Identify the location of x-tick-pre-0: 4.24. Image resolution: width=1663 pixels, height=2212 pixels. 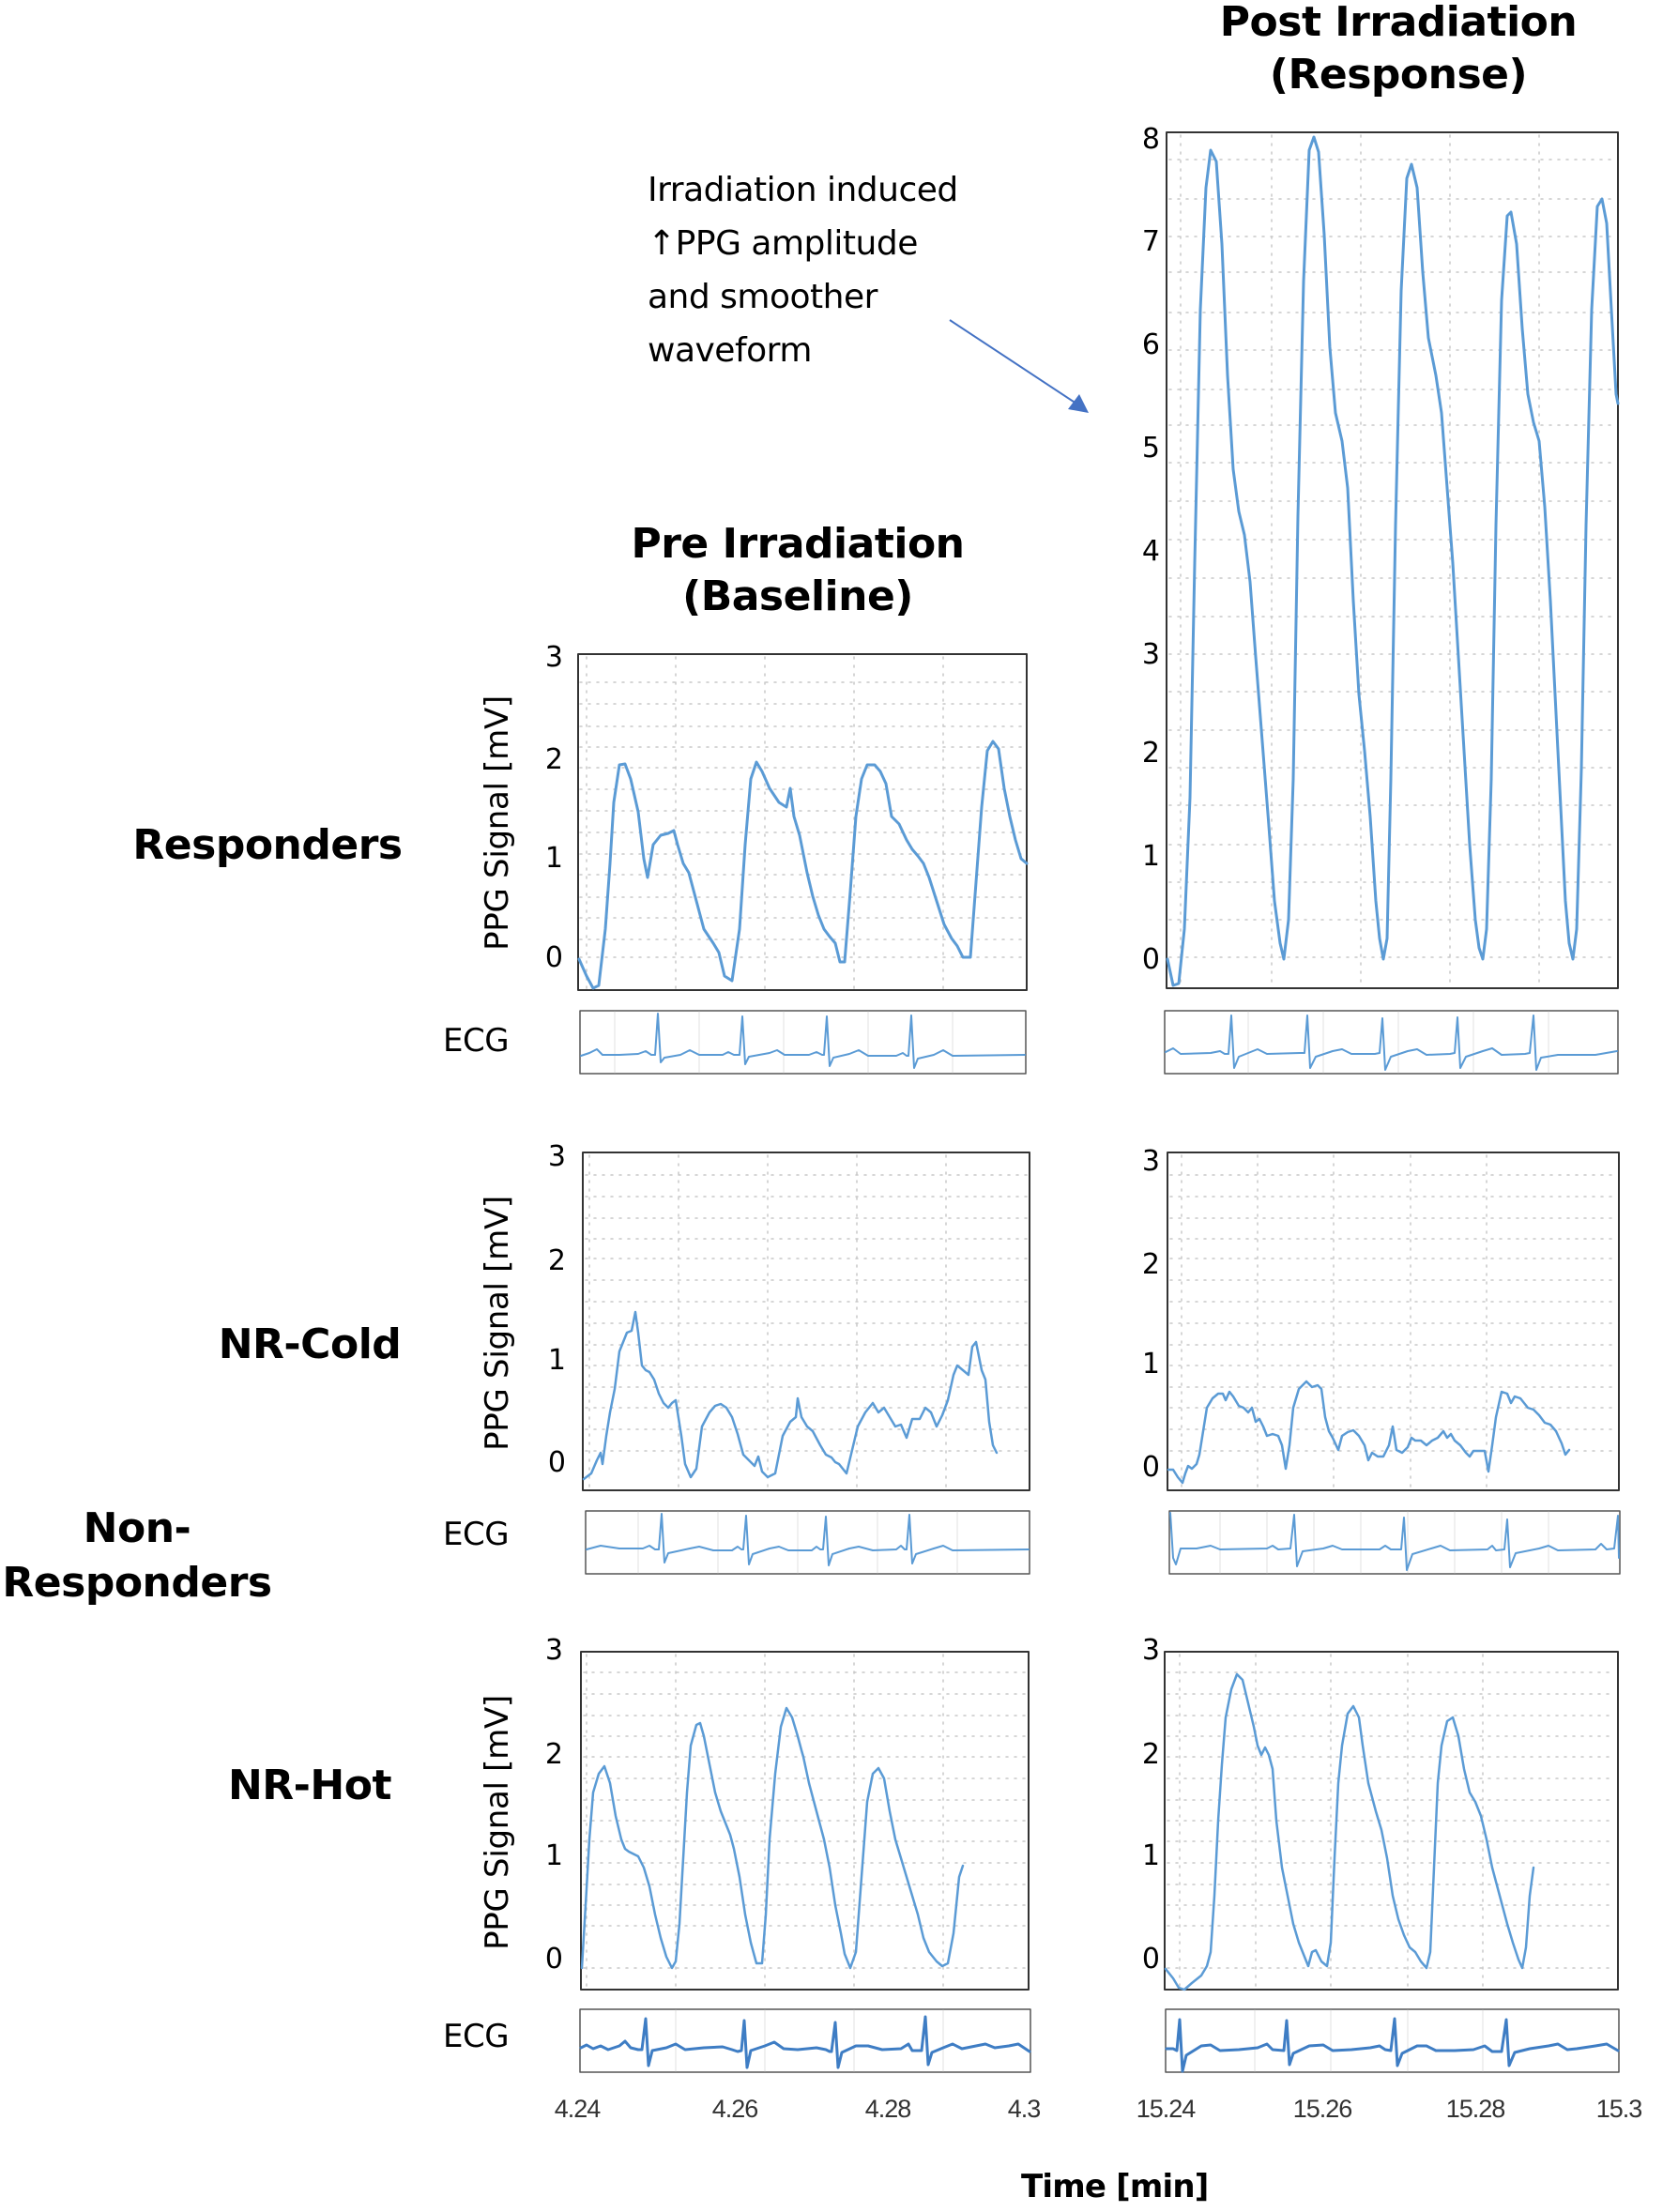
(578, 2109).